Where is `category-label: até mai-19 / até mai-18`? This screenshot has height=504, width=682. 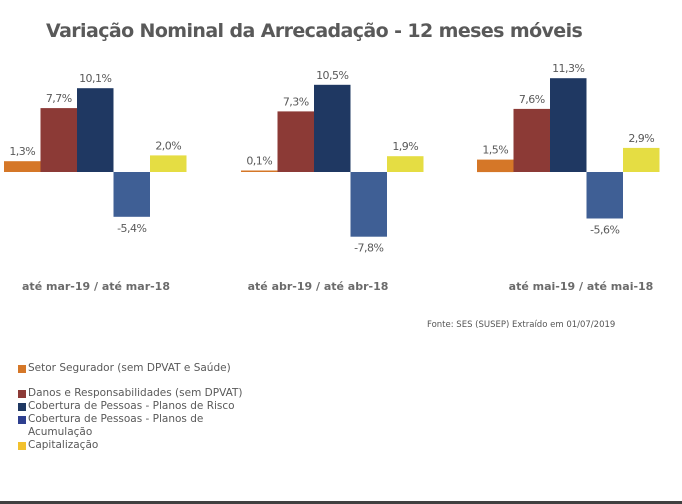
category-label: até mai-19 / até mai-18 is located at coordinates (581, 286).